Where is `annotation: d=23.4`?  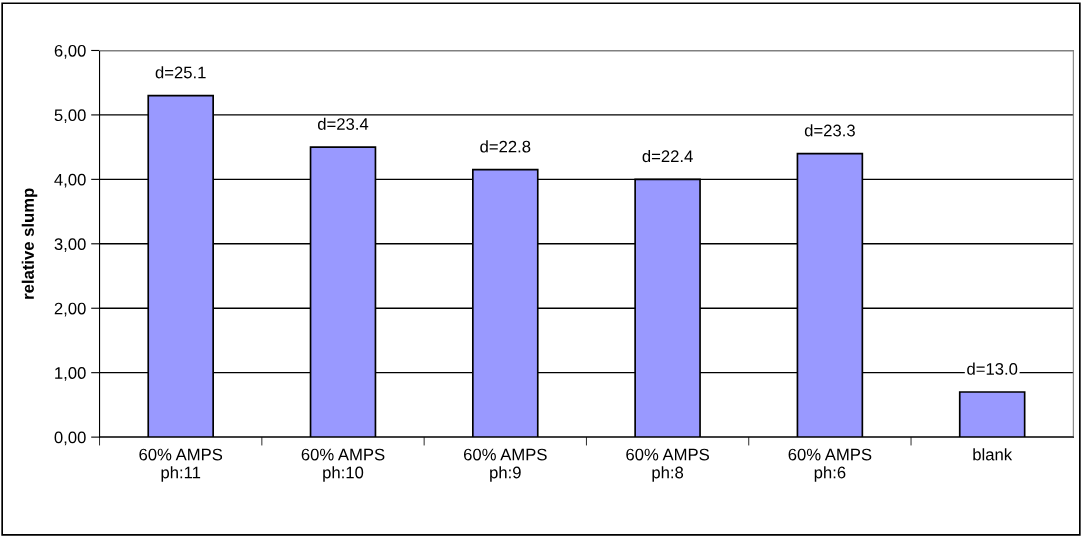
annotation: d=23.4 is located at coordinates (343, 123).